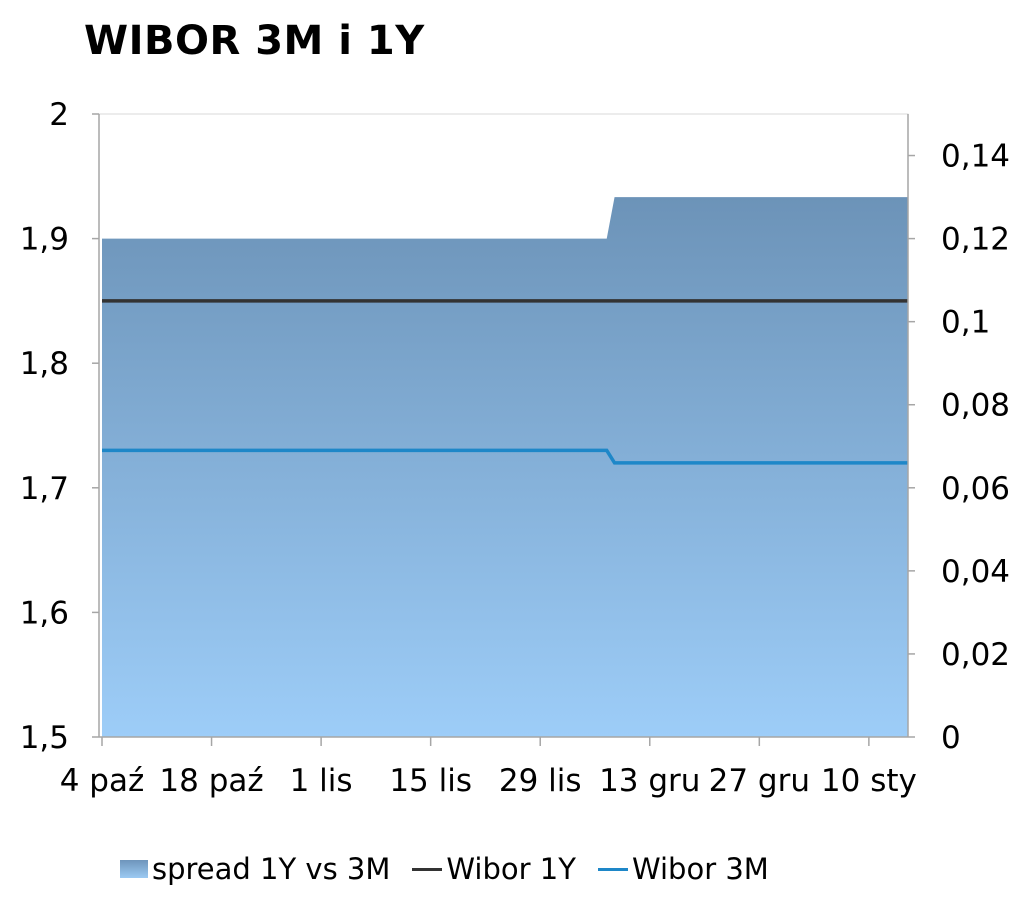  I want to click on legend: spread 1Y vs 3M Wibor 1Y Wibor 3M, so click(444, 869).